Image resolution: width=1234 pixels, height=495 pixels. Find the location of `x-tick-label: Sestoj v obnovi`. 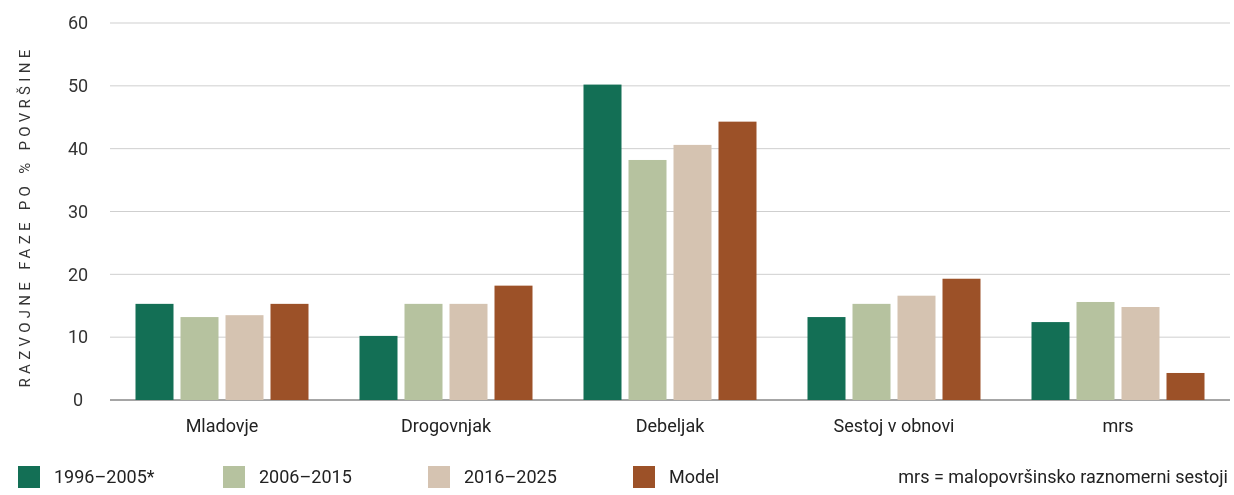

x-tick-label: Sestoj v obnovi is located at coordinates (894, 425).